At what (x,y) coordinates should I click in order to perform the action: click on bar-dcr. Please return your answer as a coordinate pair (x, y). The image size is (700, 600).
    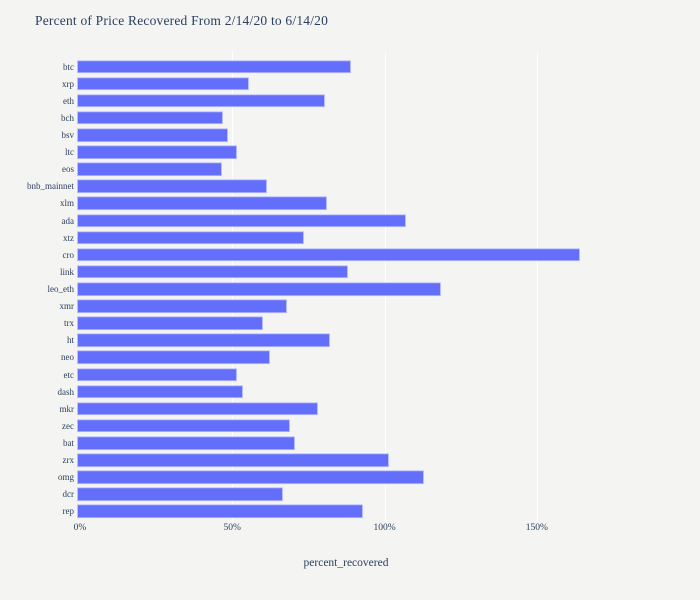
    Looking at the image, I should click on (180, 494).